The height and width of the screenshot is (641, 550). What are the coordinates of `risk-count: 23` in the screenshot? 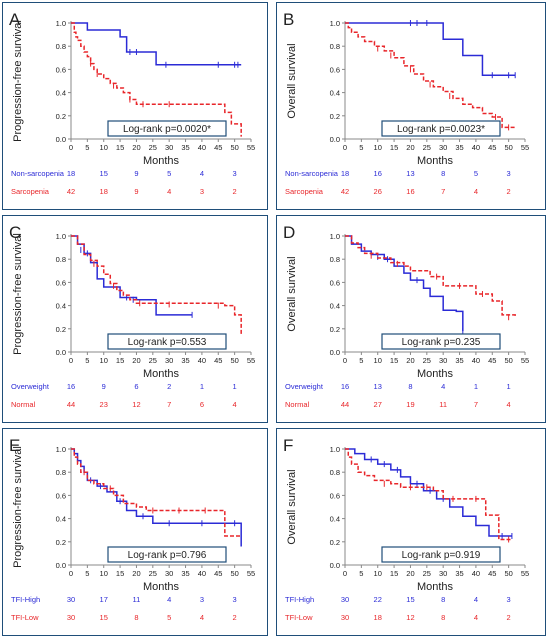 It's located at (104, 404).